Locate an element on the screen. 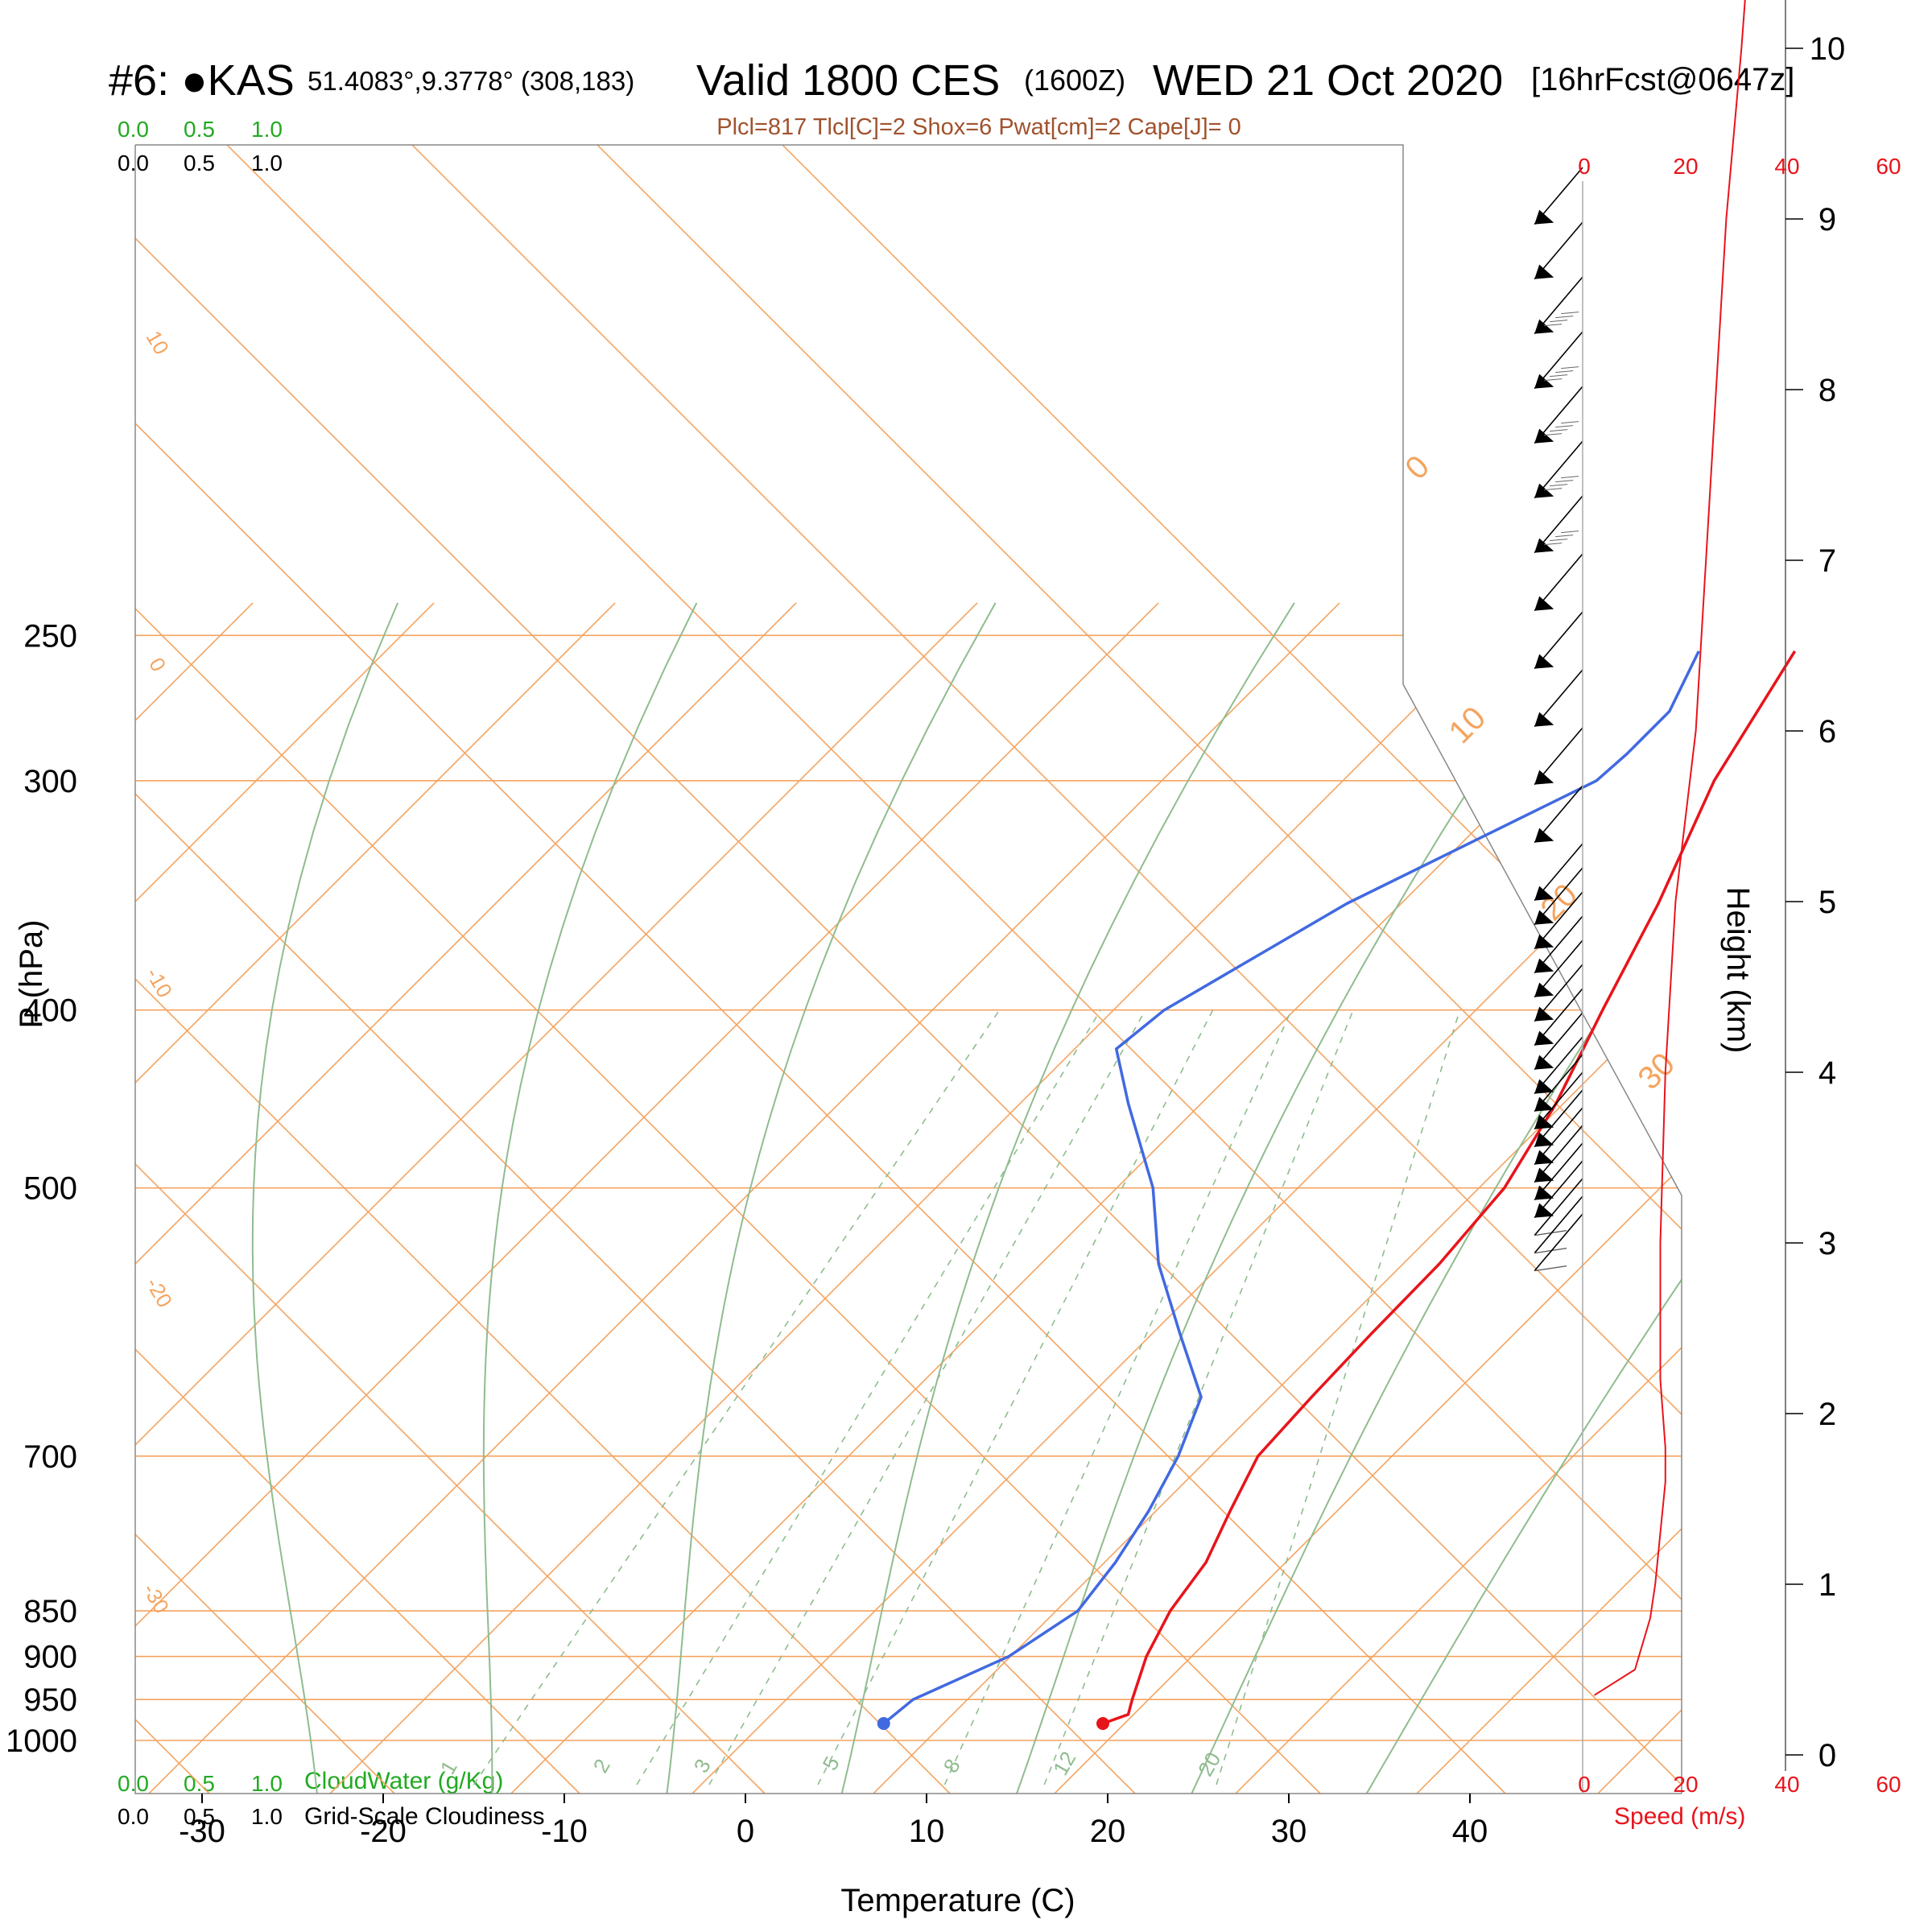  surface-temperature-marker is located at coordinates (1103, 1723).